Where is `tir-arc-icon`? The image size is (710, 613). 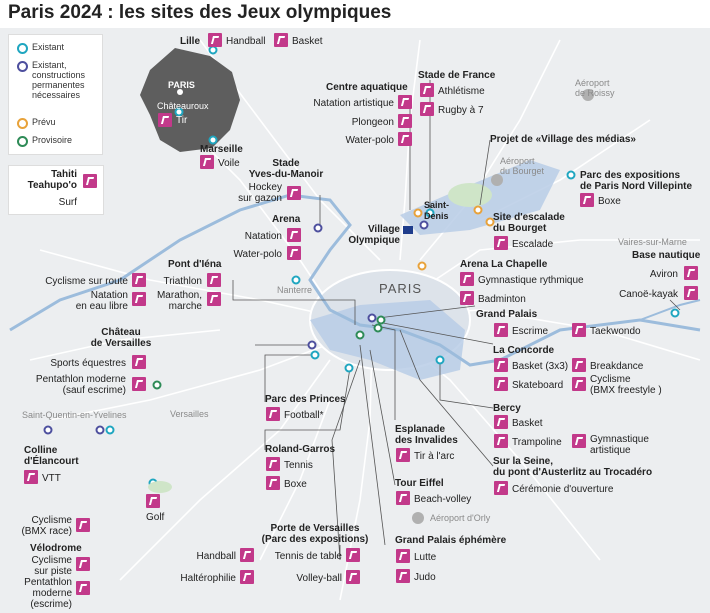 tir-arc-icon is located at coordinates (403, 455).